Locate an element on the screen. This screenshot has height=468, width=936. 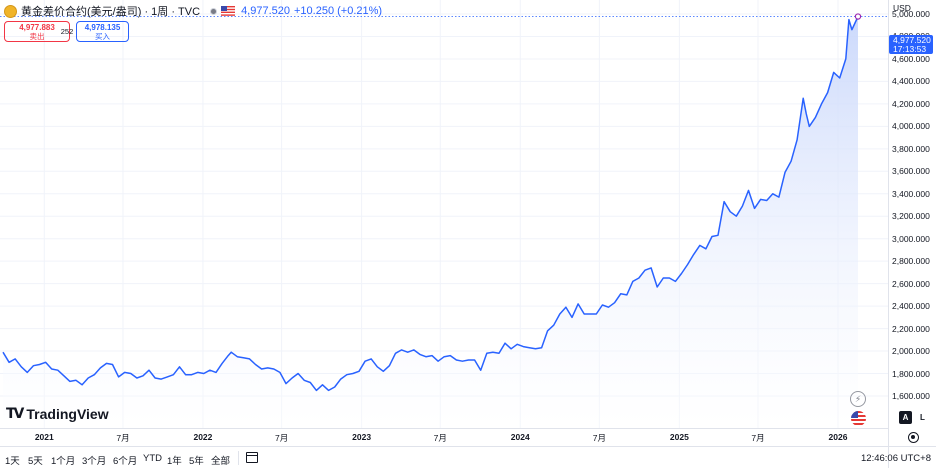
price-axis is located at coordinates (912, 234).